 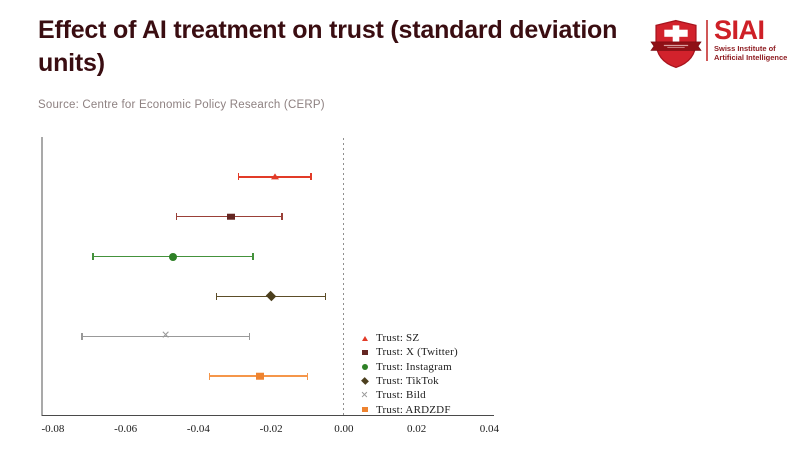 I want to click on x-axis-line, so click(x=268, y=416).